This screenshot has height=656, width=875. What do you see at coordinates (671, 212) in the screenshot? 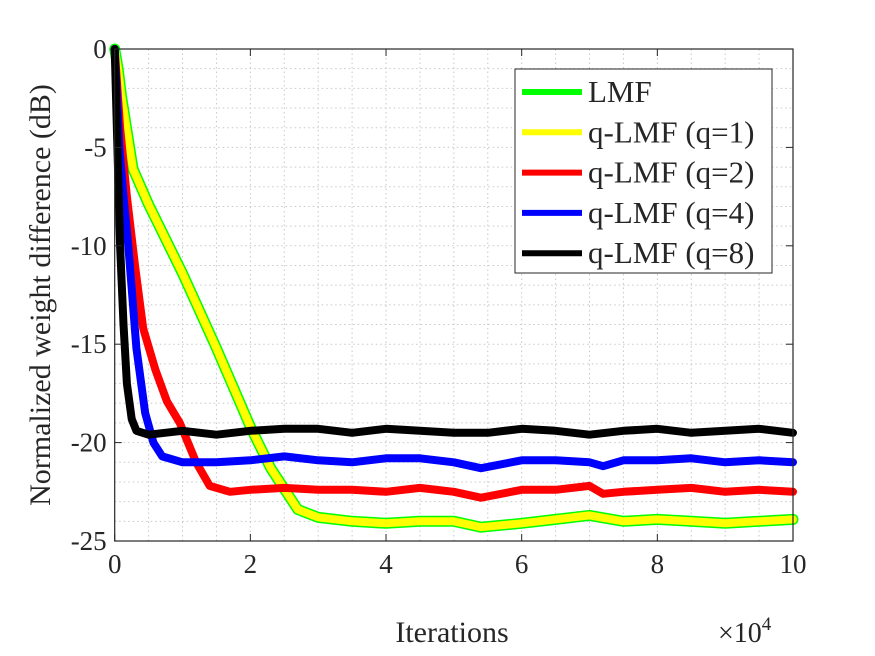
I see `legend-label: q-LMF (q=4)` at bounding box center [671, 212].